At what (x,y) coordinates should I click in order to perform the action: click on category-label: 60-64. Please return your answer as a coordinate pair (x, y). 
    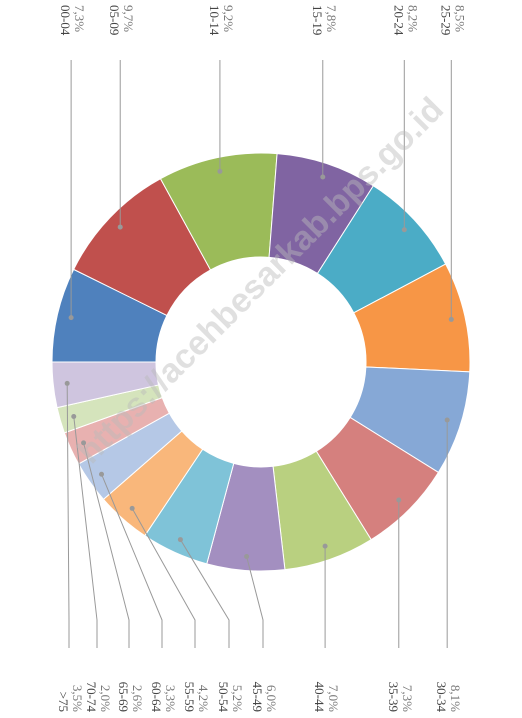
    Looking at the image, I should click on (156, 697).